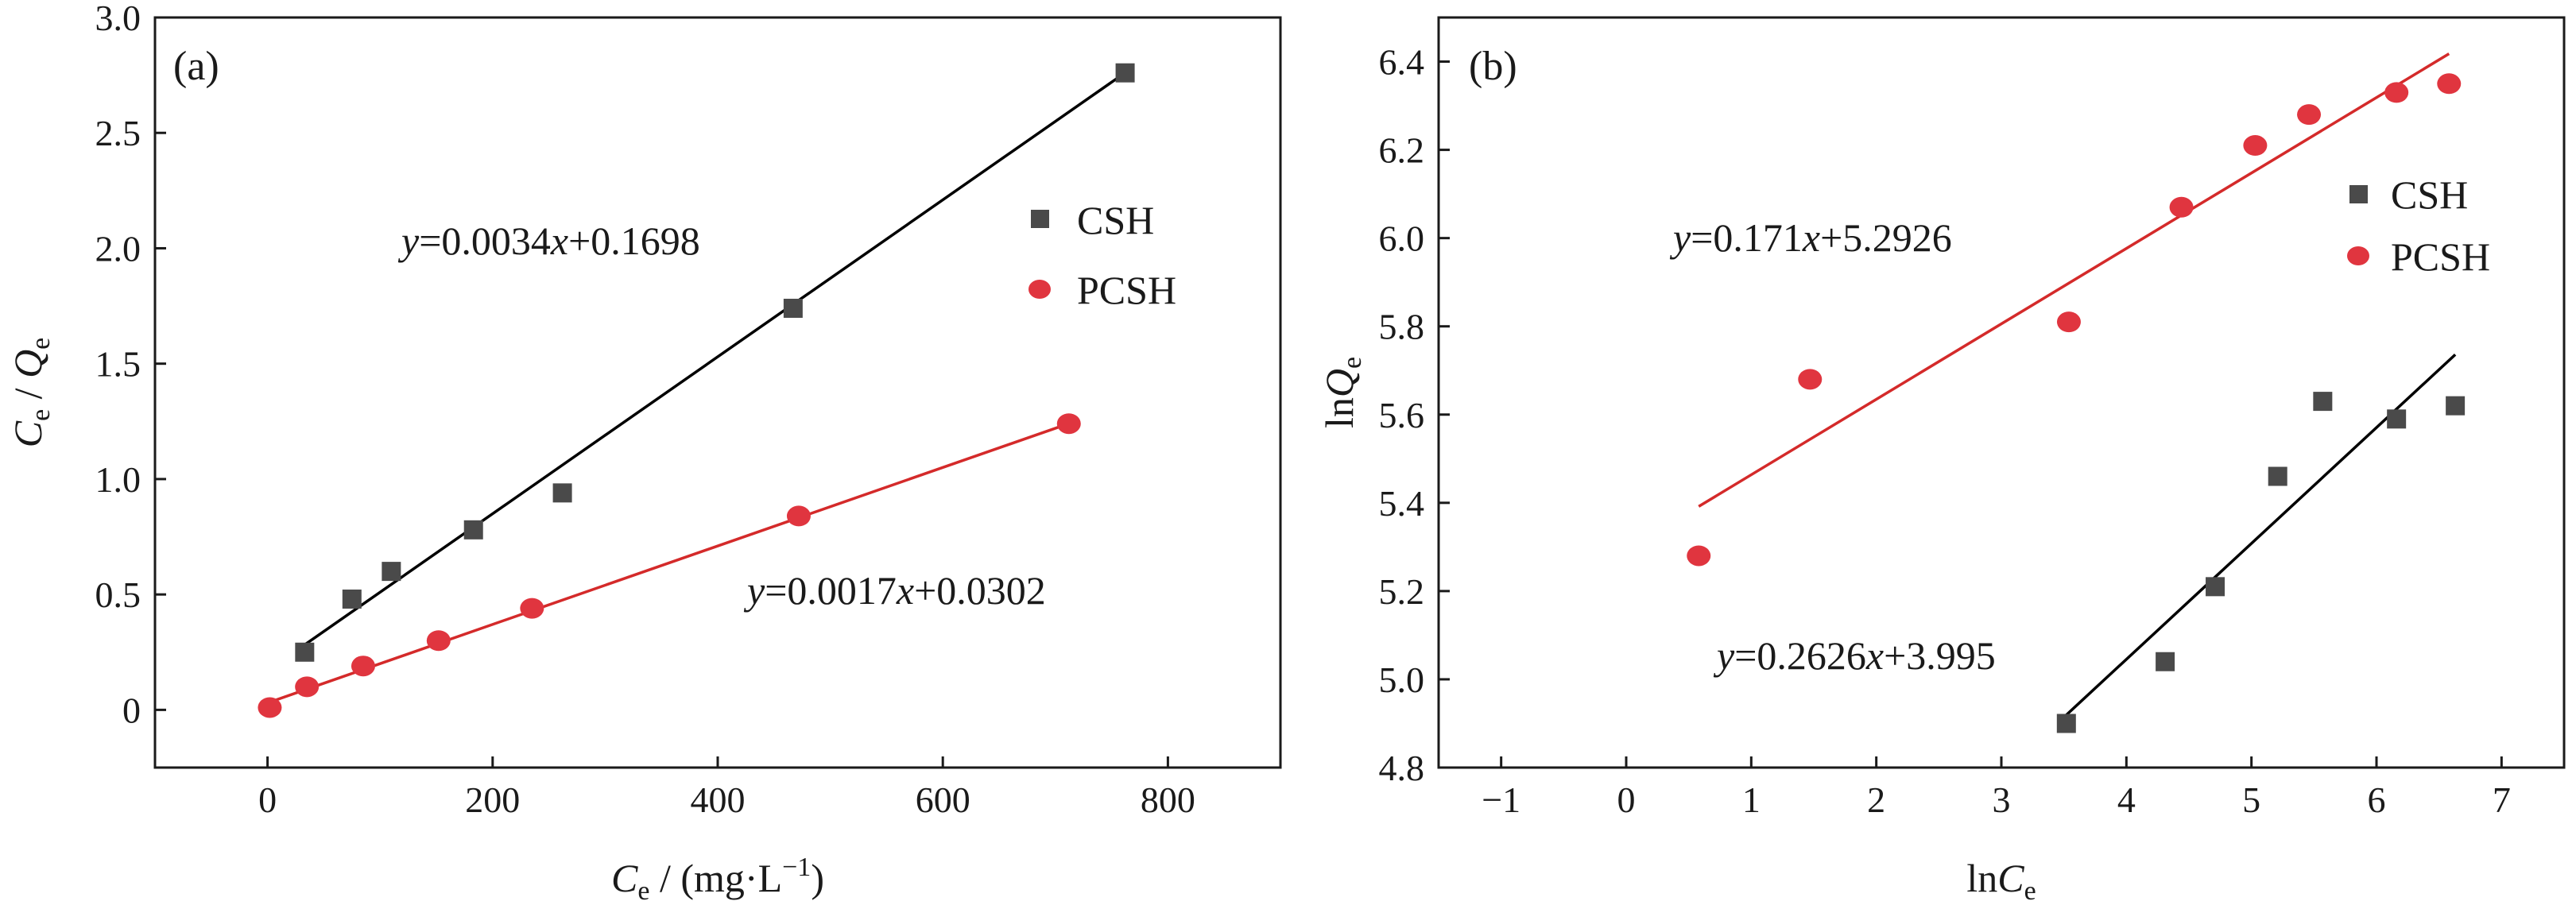 The image size is (2576, 909). Describe the element at coordinates (1342, 392) in the screenshot. I see `y-axis-title-b: lnQe` at that location.